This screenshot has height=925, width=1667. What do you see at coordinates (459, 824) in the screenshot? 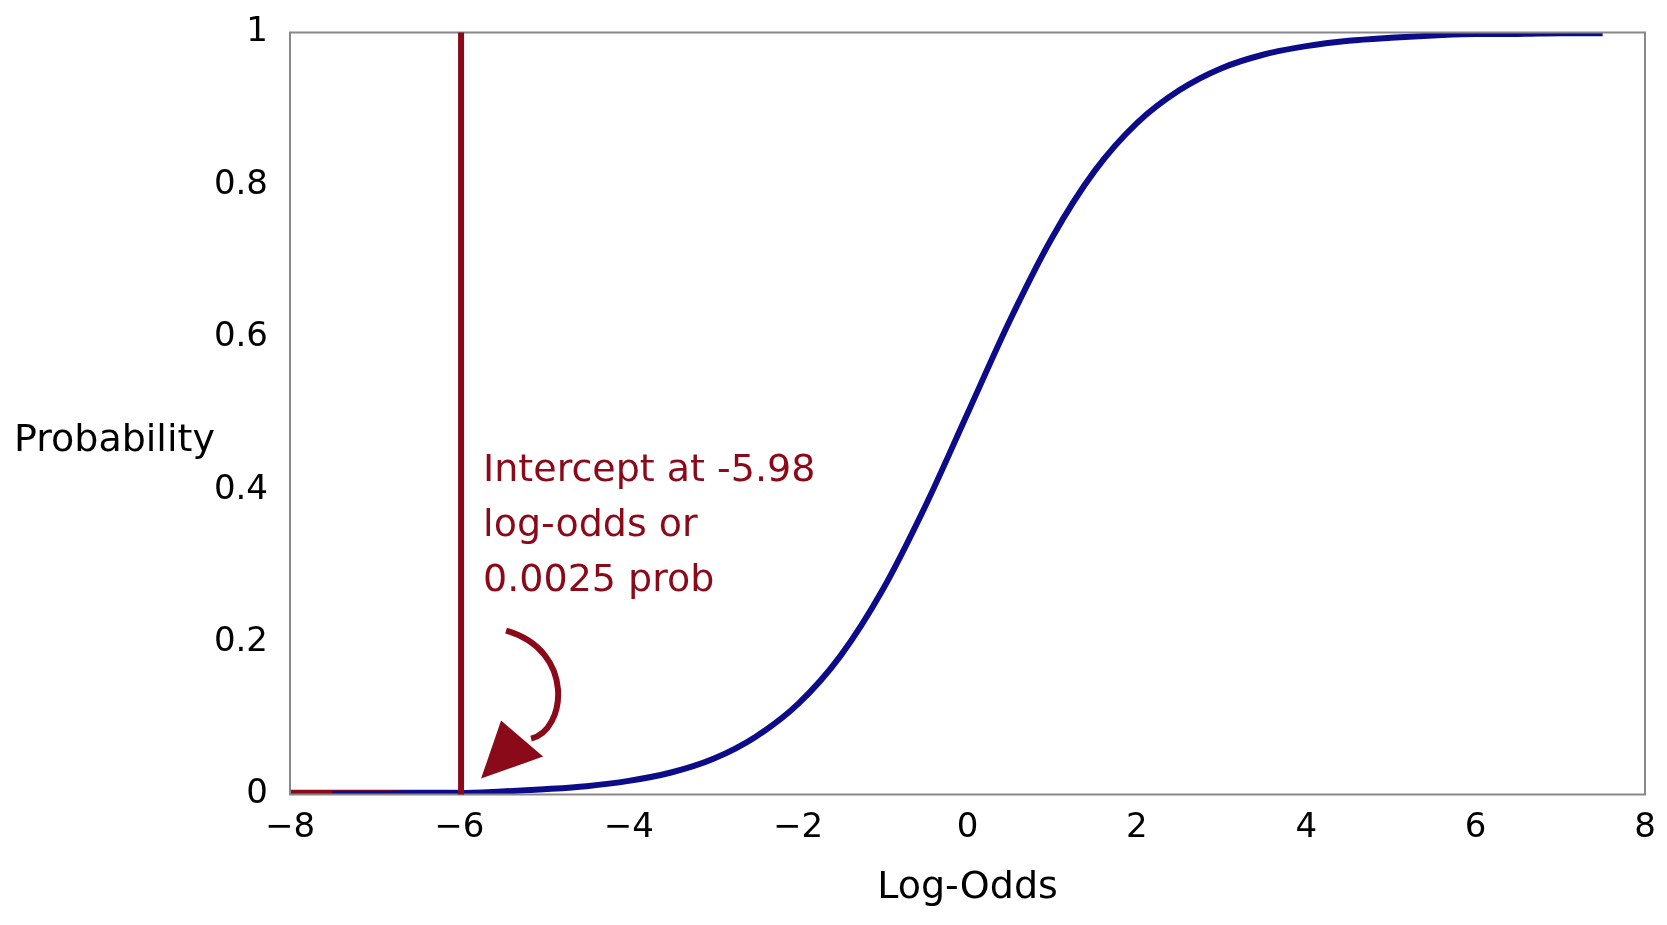
I see `x-tick-label: −6` at bounding box center [459, 824].